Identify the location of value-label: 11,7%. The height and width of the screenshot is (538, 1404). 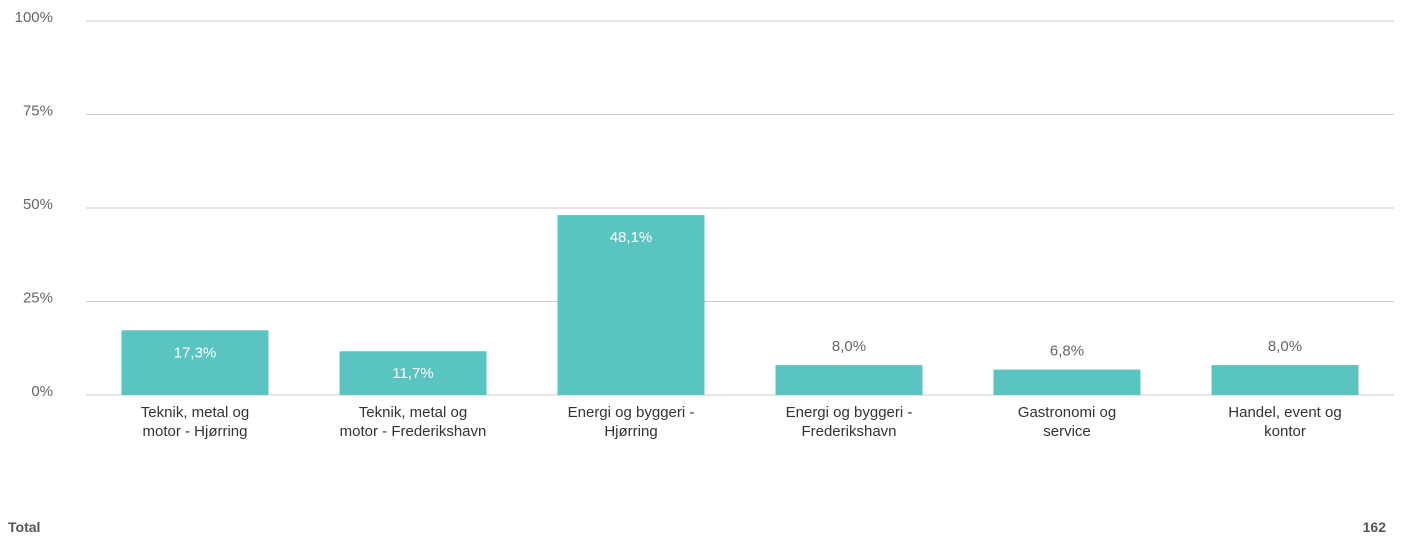
(412, 373).